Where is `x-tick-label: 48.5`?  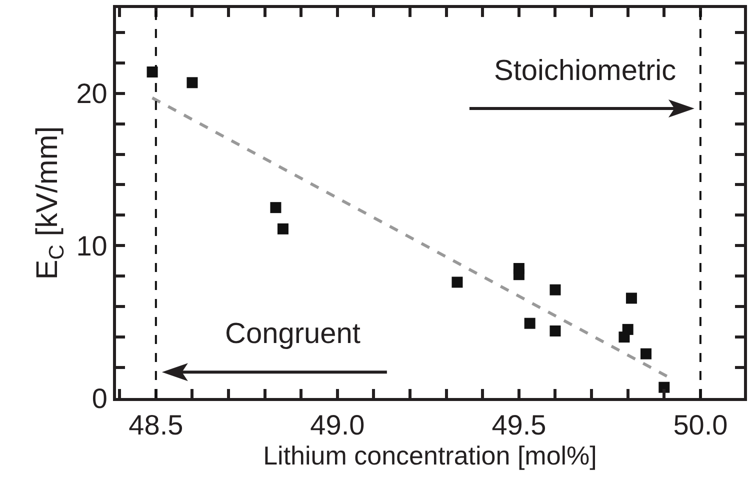 x-tick-label: 48.5 is located at coordinates (156, 425).